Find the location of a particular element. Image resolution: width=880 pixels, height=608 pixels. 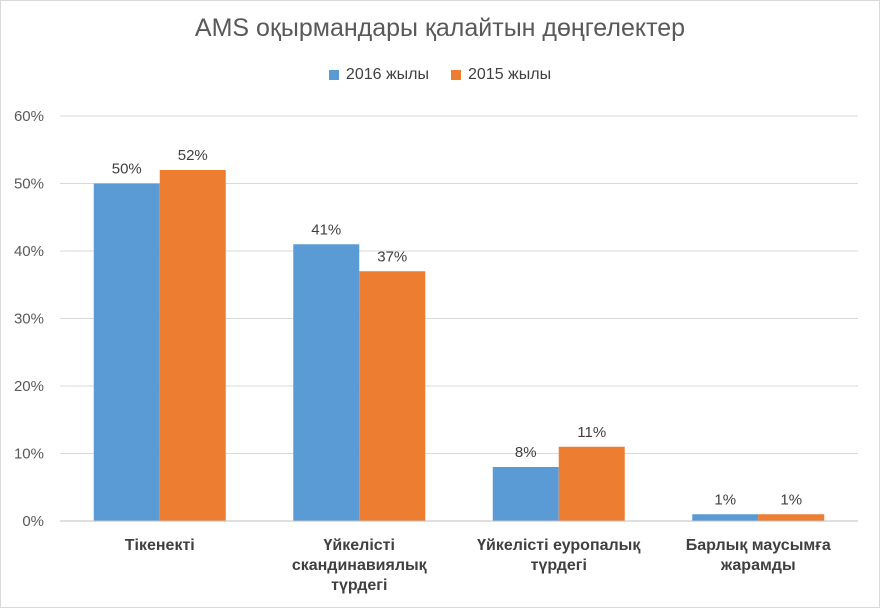

category-label: Үйкелісті еуропалық түрдегі is located at coordinates (559, 555).